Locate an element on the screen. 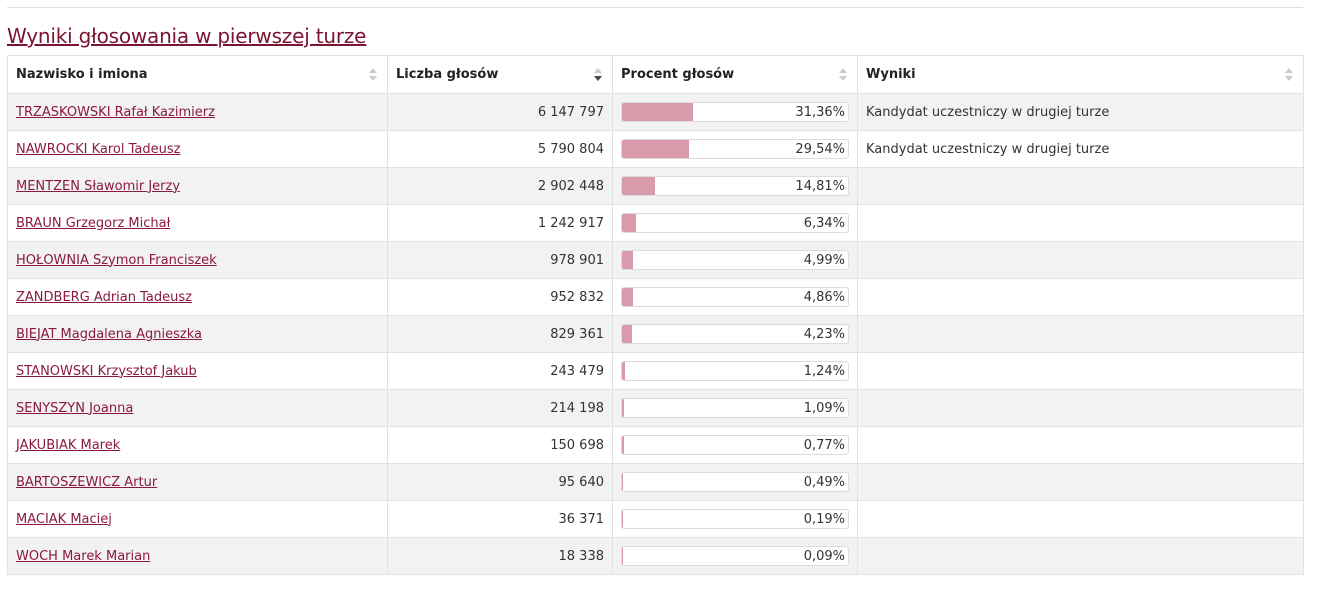 The height and width of the screenshot is (597, 1320). candidate-link: ZANDBERG Adrian Tadeusz is located at coordinates (104, 297).